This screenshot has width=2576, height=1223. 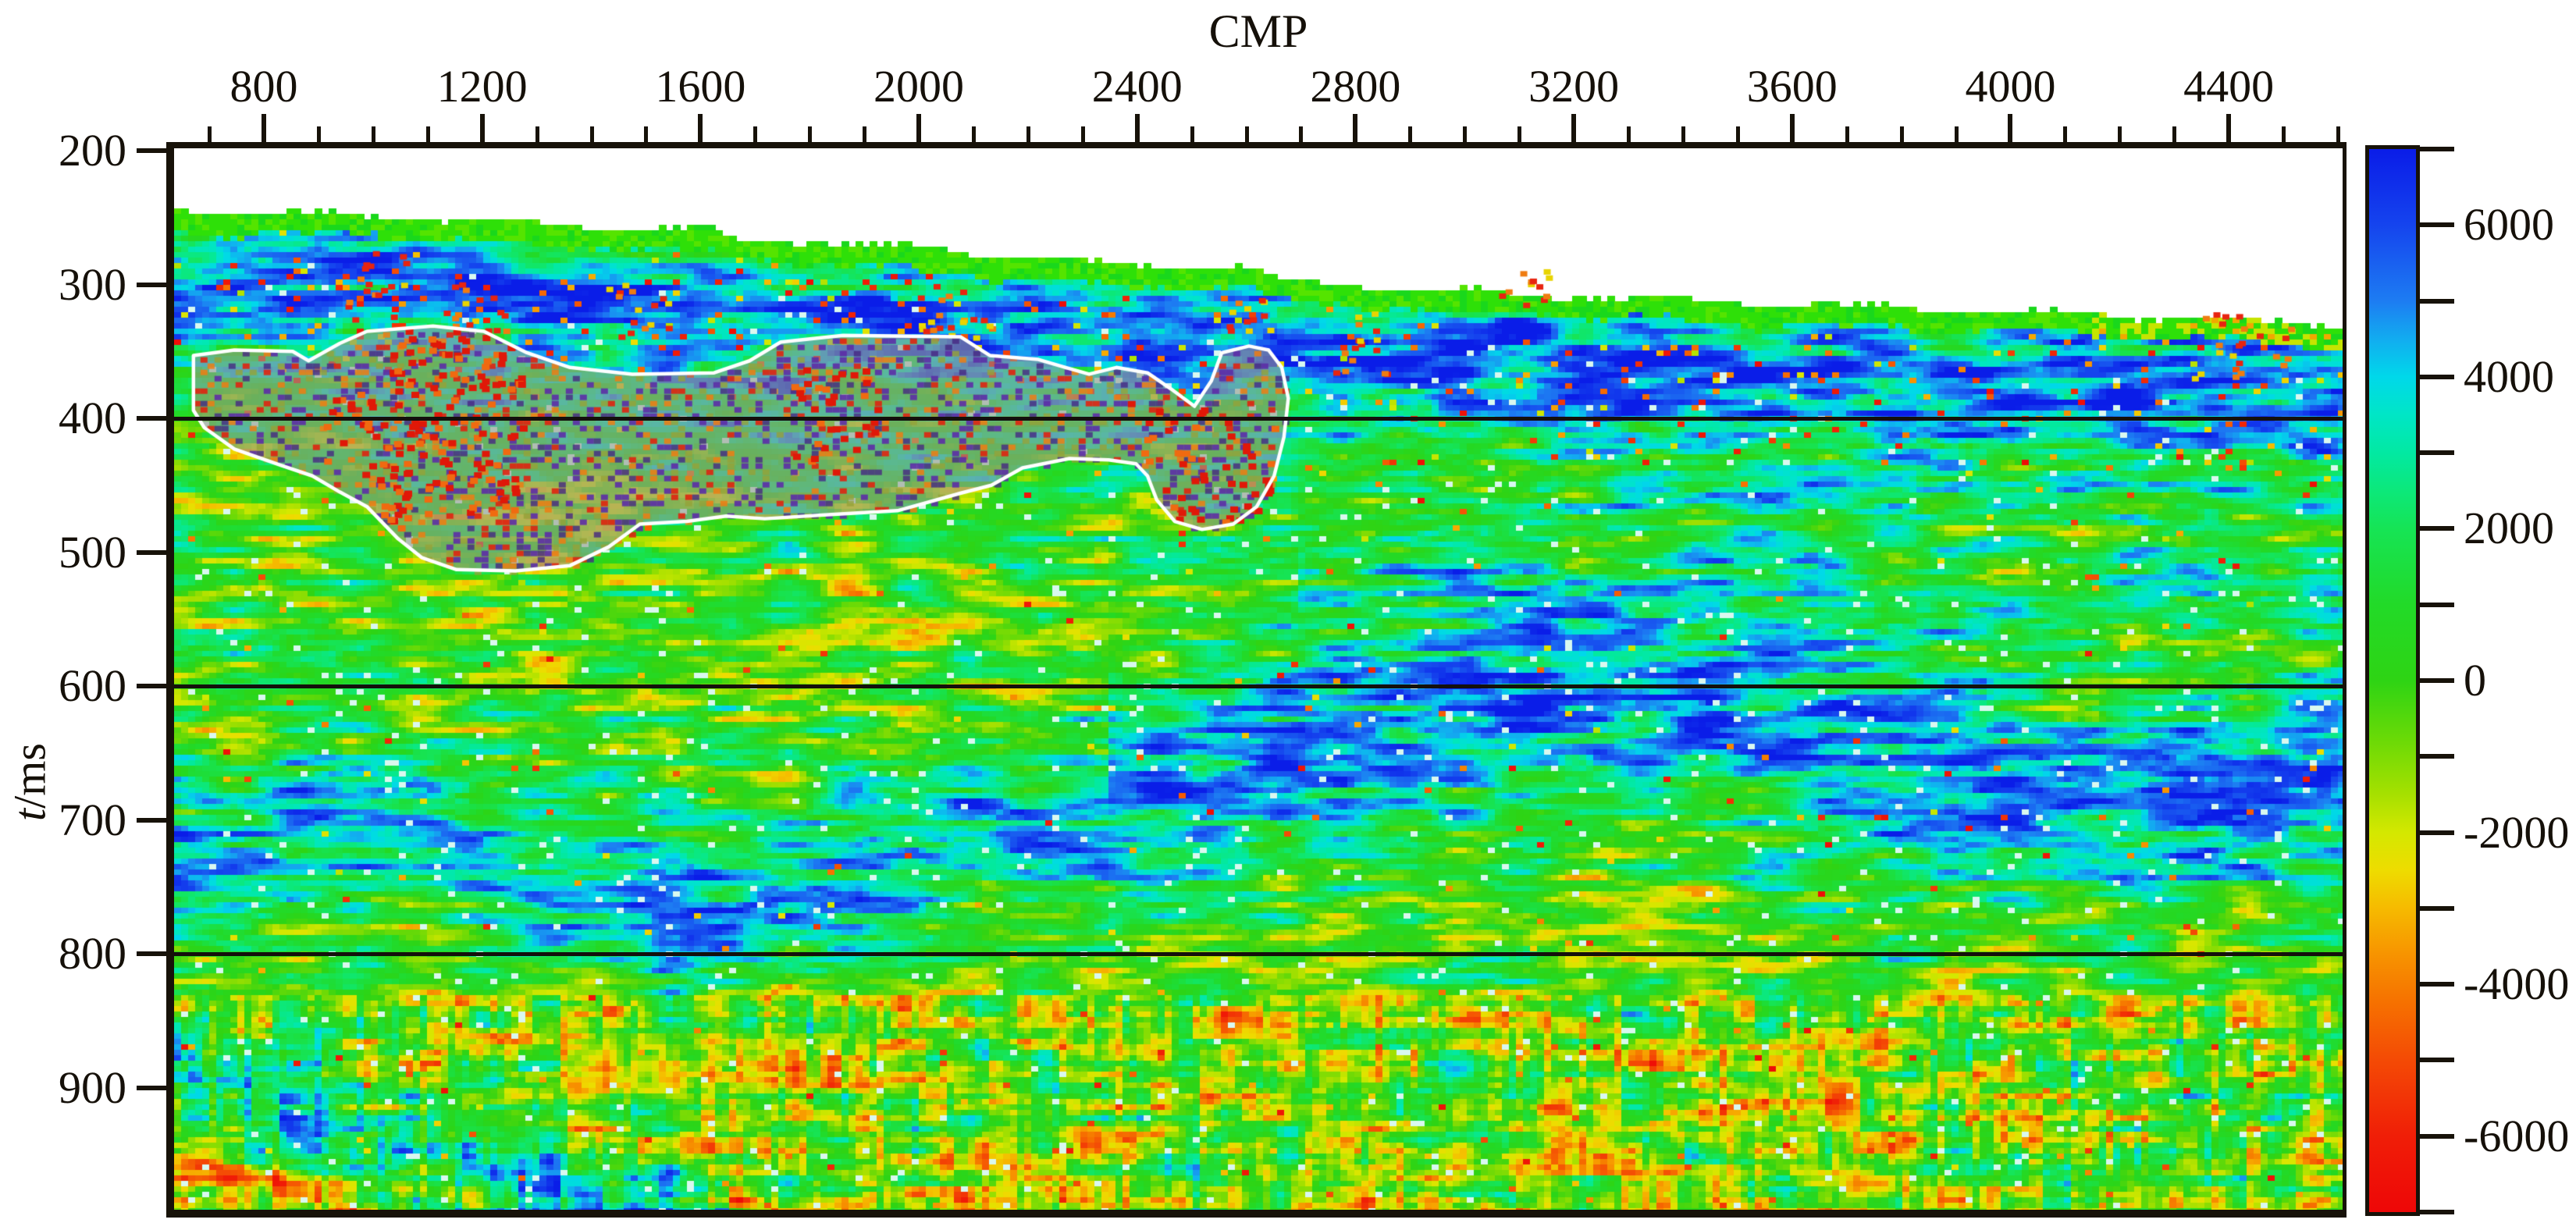 I want to click on y-tick-label: 500, so click(x=92, y=552).